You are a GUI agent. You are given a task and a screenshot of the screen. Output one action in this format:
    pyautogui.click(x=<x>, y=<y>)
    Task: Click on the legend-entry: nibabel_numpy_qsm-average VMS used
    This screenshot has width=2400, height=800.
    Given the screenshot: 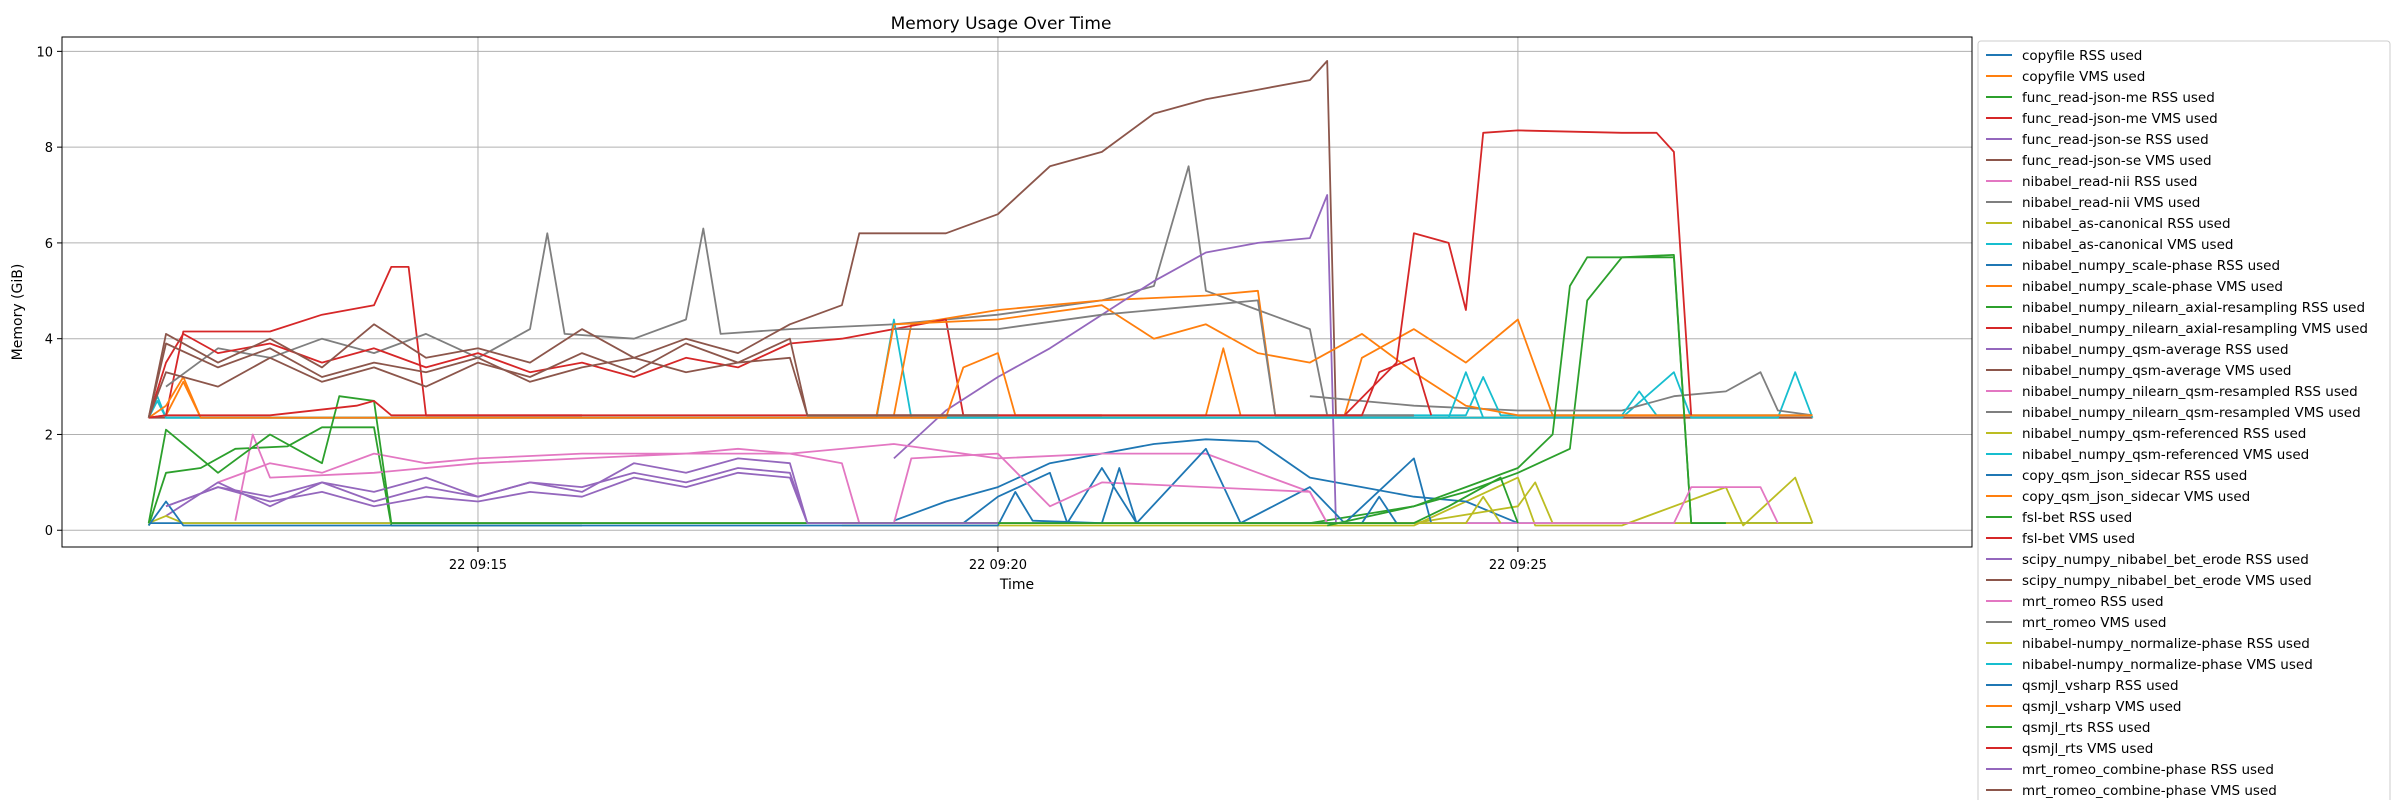 What is the action you would take?
    pyautogui.click(x=2157, y=371)
    